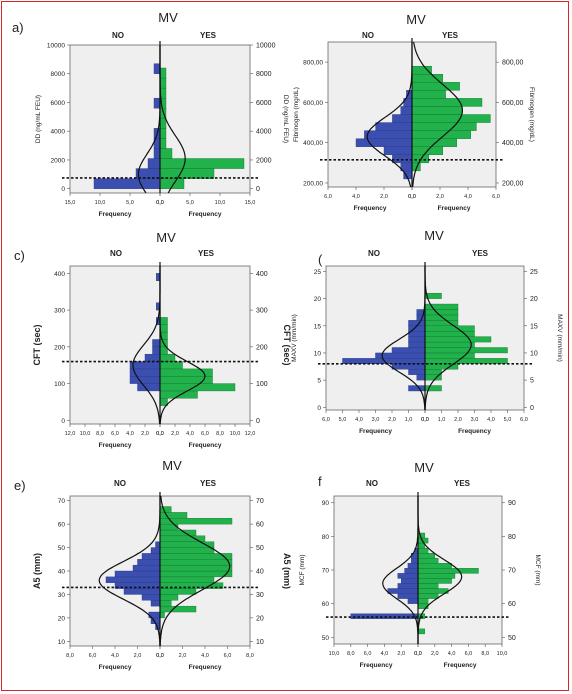 Image resolution: width=572 pixels, height=694 pixels. Describe the element at coordinates (58, 132) in the screenshot. I see `ytick-label-left: 4000` at that location.